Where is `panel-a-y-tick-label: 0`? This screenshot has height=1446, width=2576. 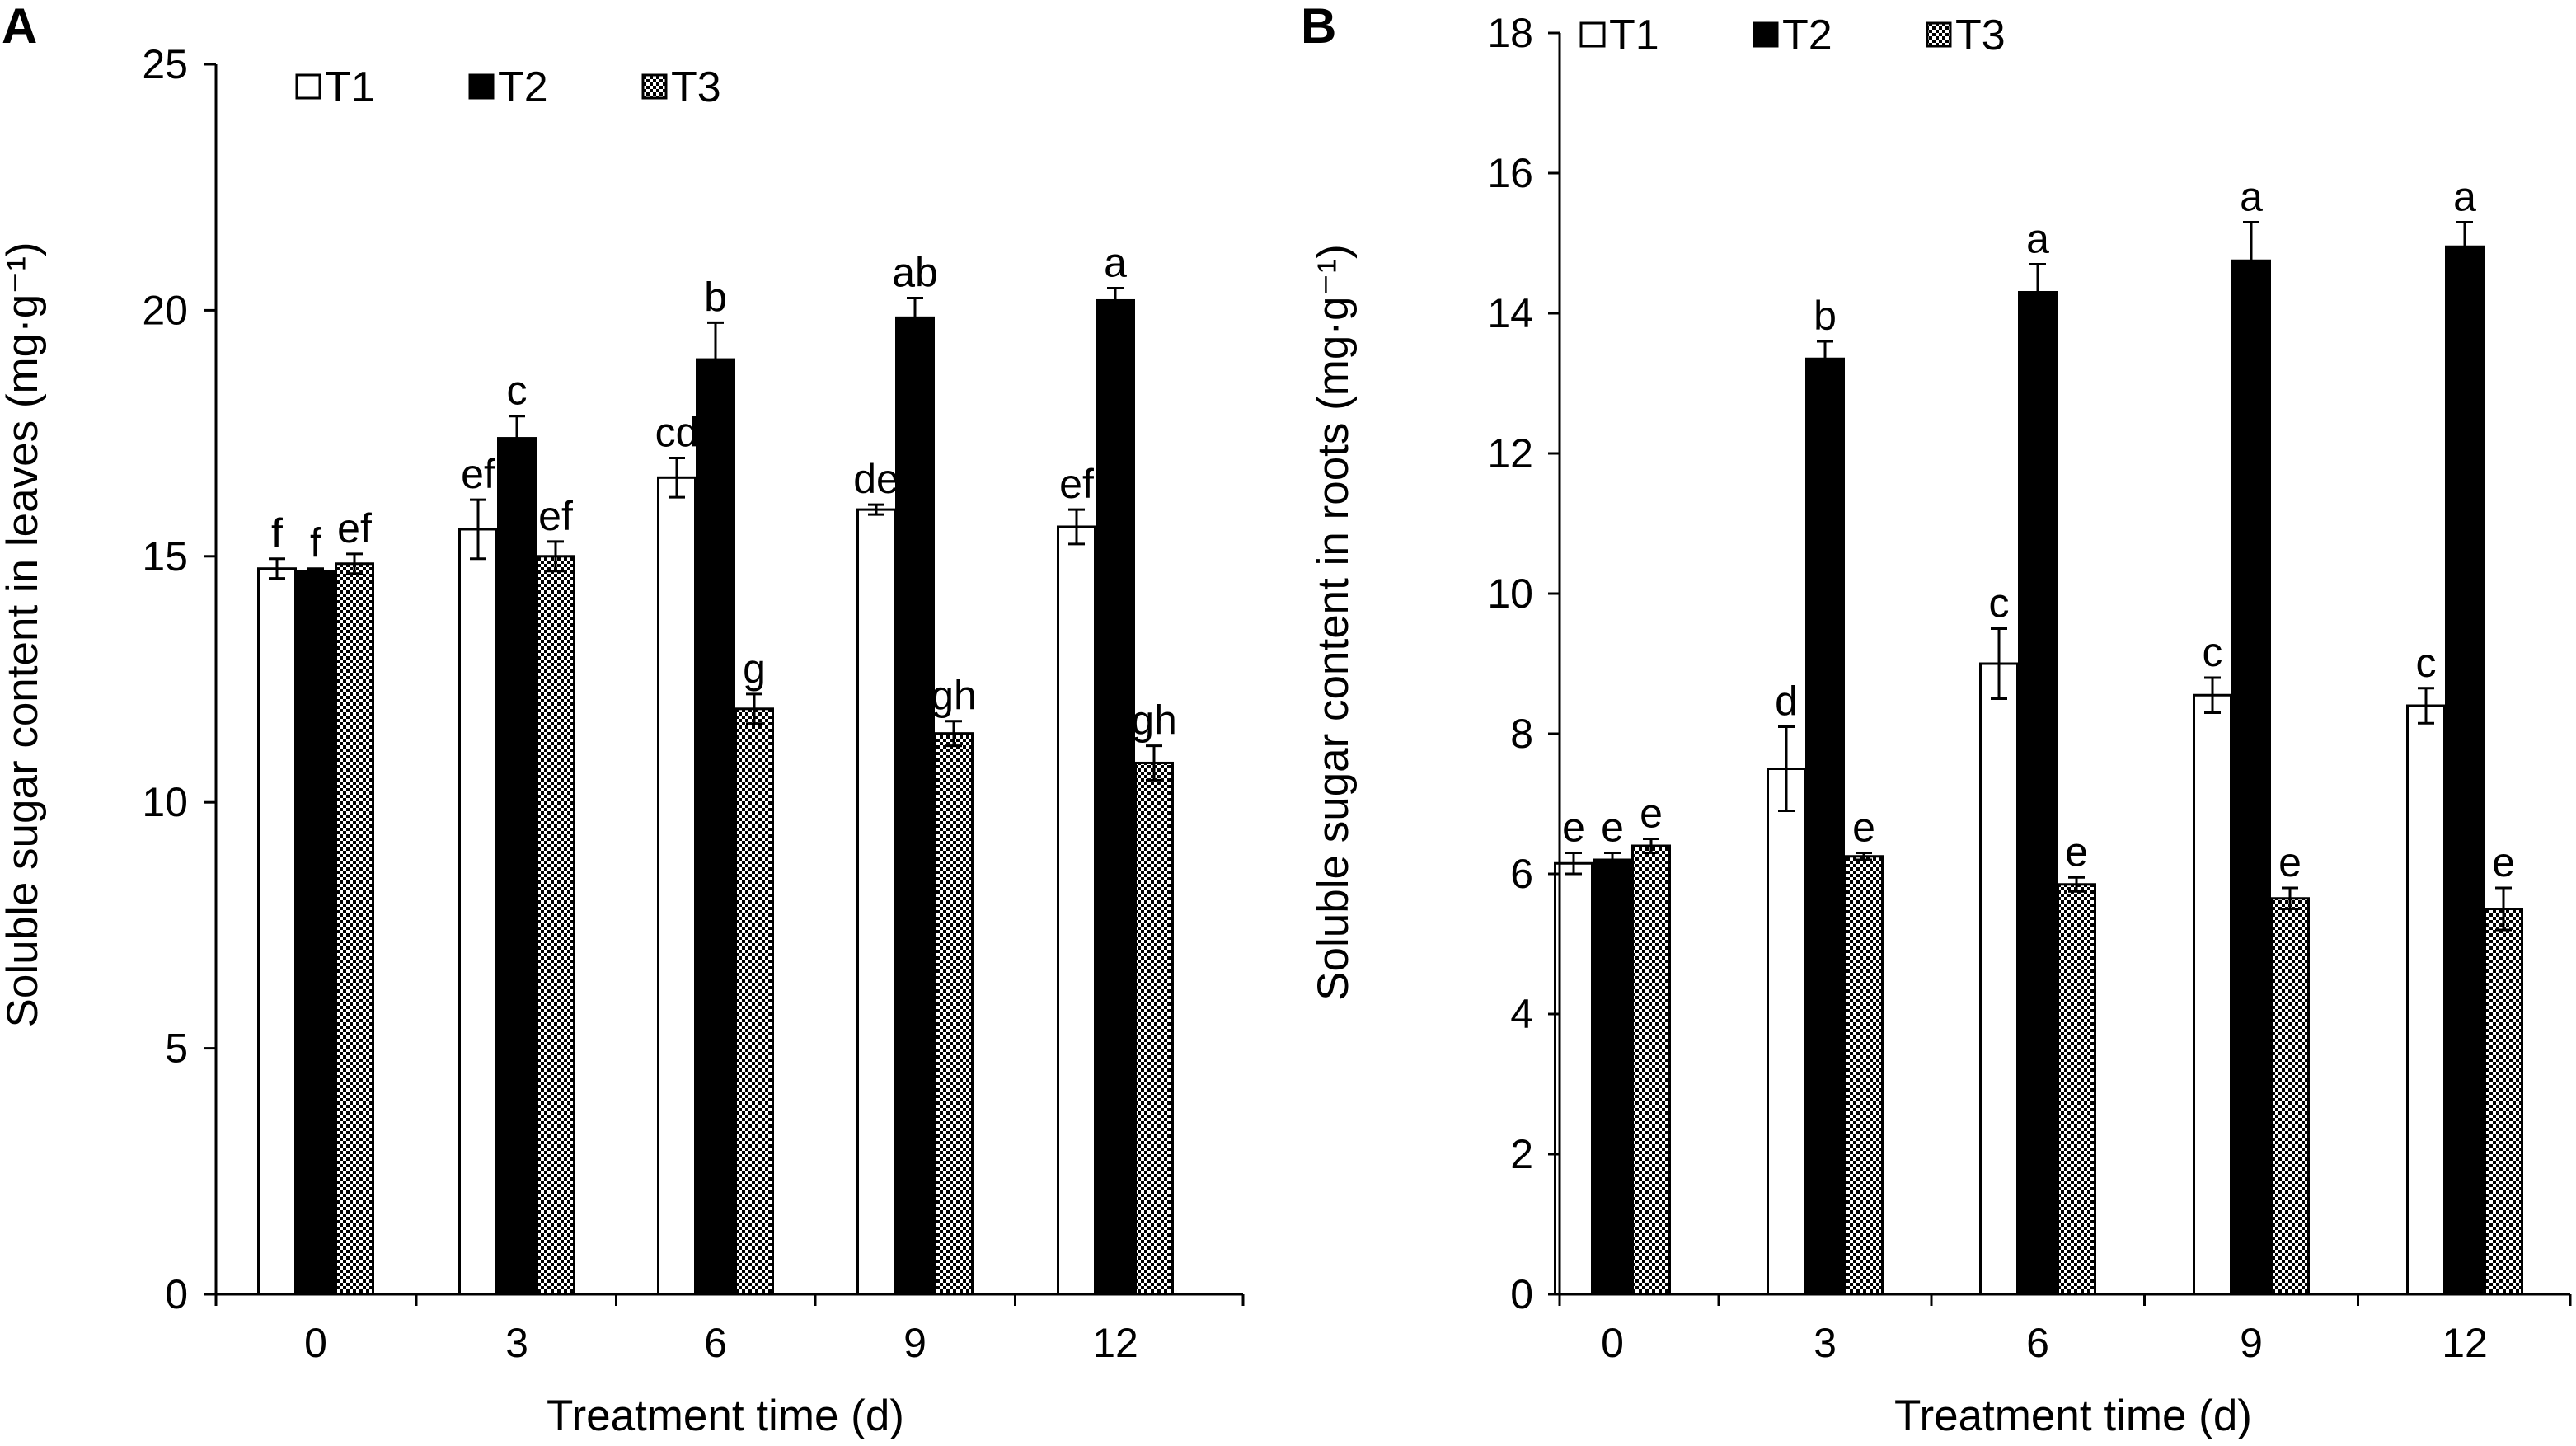 panel-a-y-tick-label: 0 is located at coordinates (177, 1294).